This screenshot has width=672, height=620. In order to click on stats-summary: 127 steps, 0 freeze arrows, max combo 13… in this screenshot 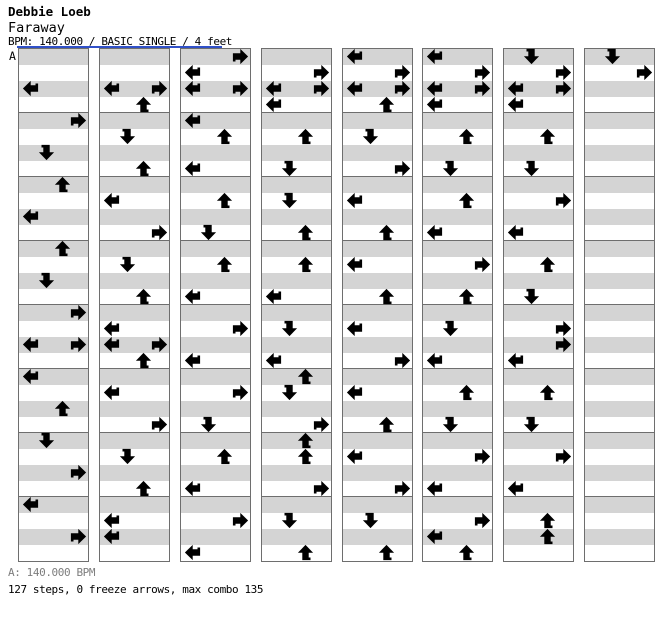, I will do `click(136, 589)`.